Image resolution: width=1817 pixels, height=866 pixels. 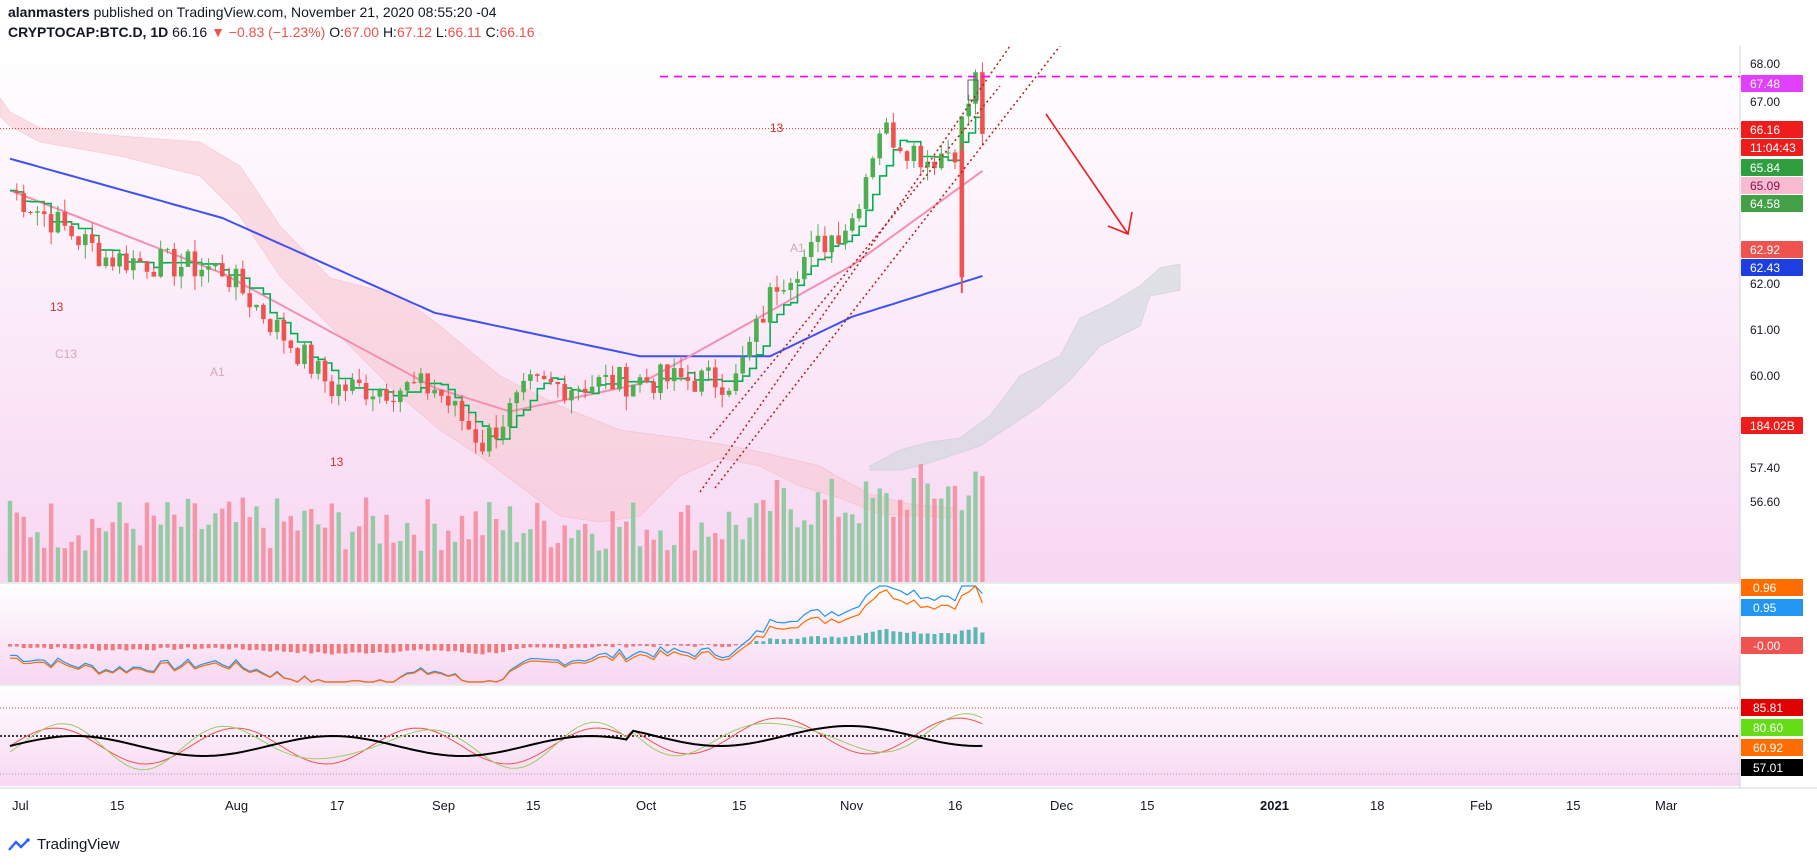 I want to click on time-tick-label: 18, so click(x=1377, y=805).